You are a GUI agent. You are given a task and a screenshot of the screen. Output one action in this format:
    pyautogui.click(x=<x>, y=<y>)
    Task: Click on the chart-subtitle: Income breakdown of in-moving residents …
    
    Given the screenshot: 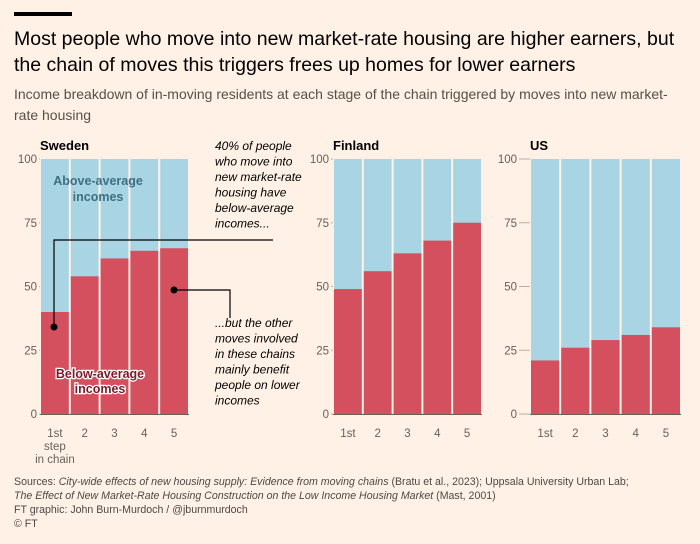 What is the action you would take?
    pyautogui.click(x=341, y=104)
    